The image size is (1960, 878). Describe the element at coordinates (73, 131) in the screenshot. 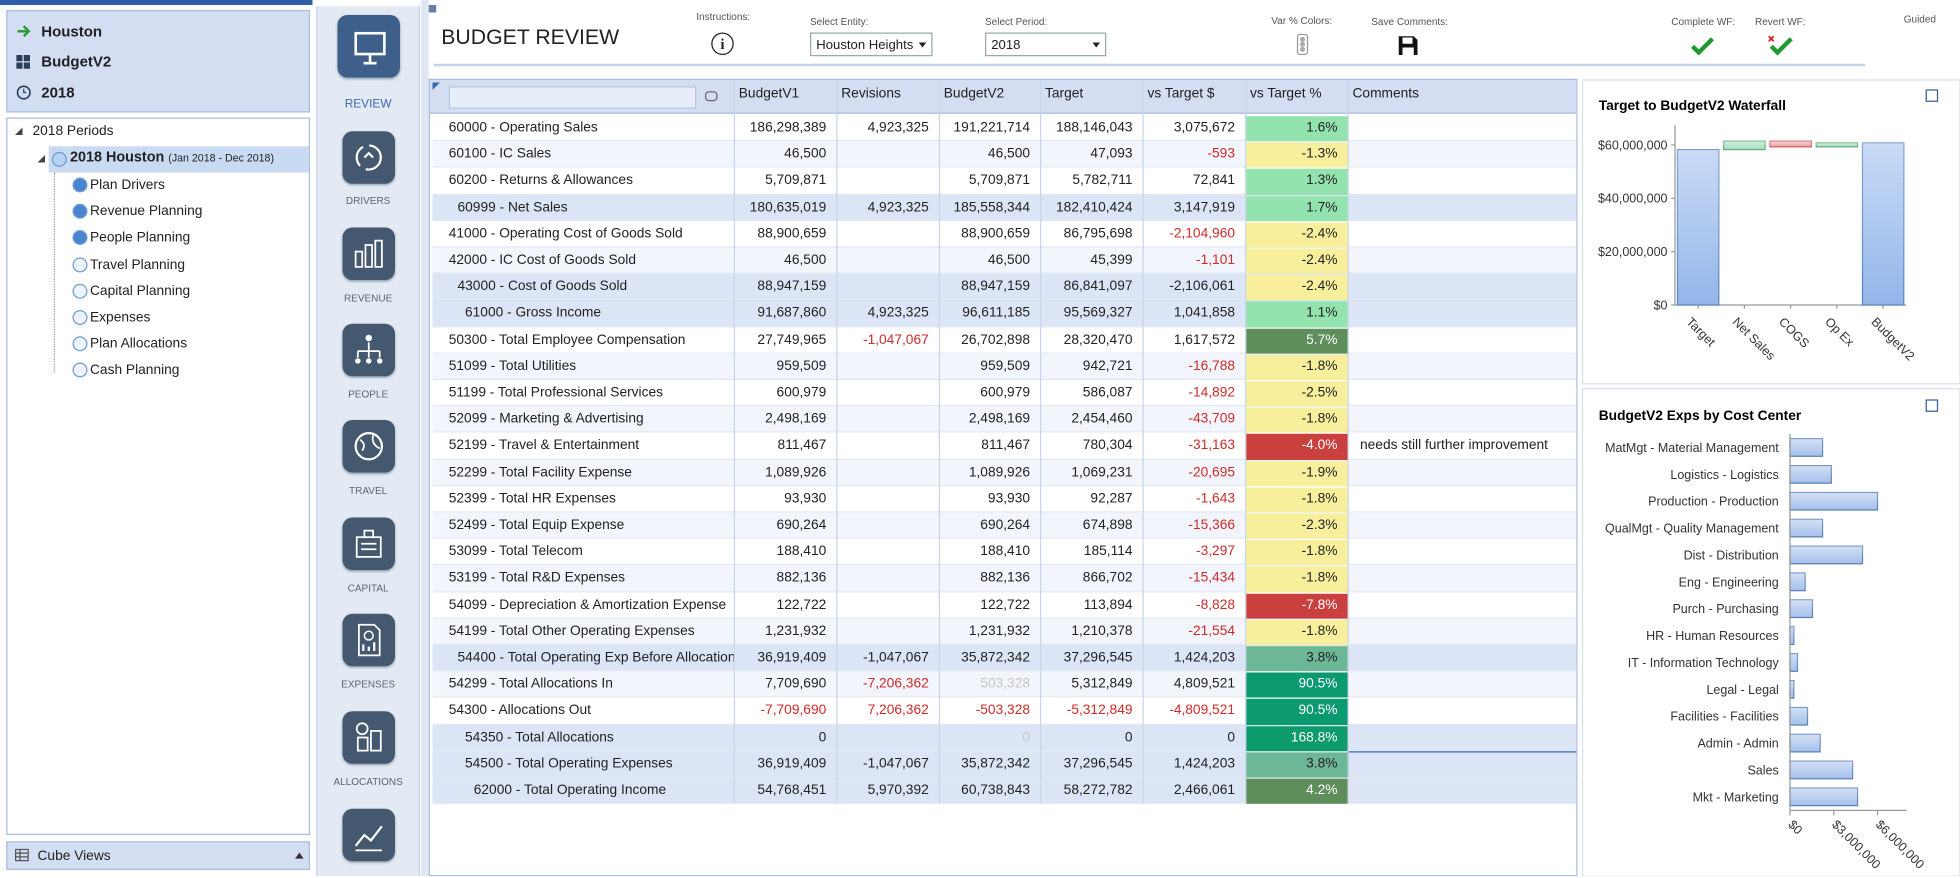

I see `tree-root: 2018 Periods` at that location.